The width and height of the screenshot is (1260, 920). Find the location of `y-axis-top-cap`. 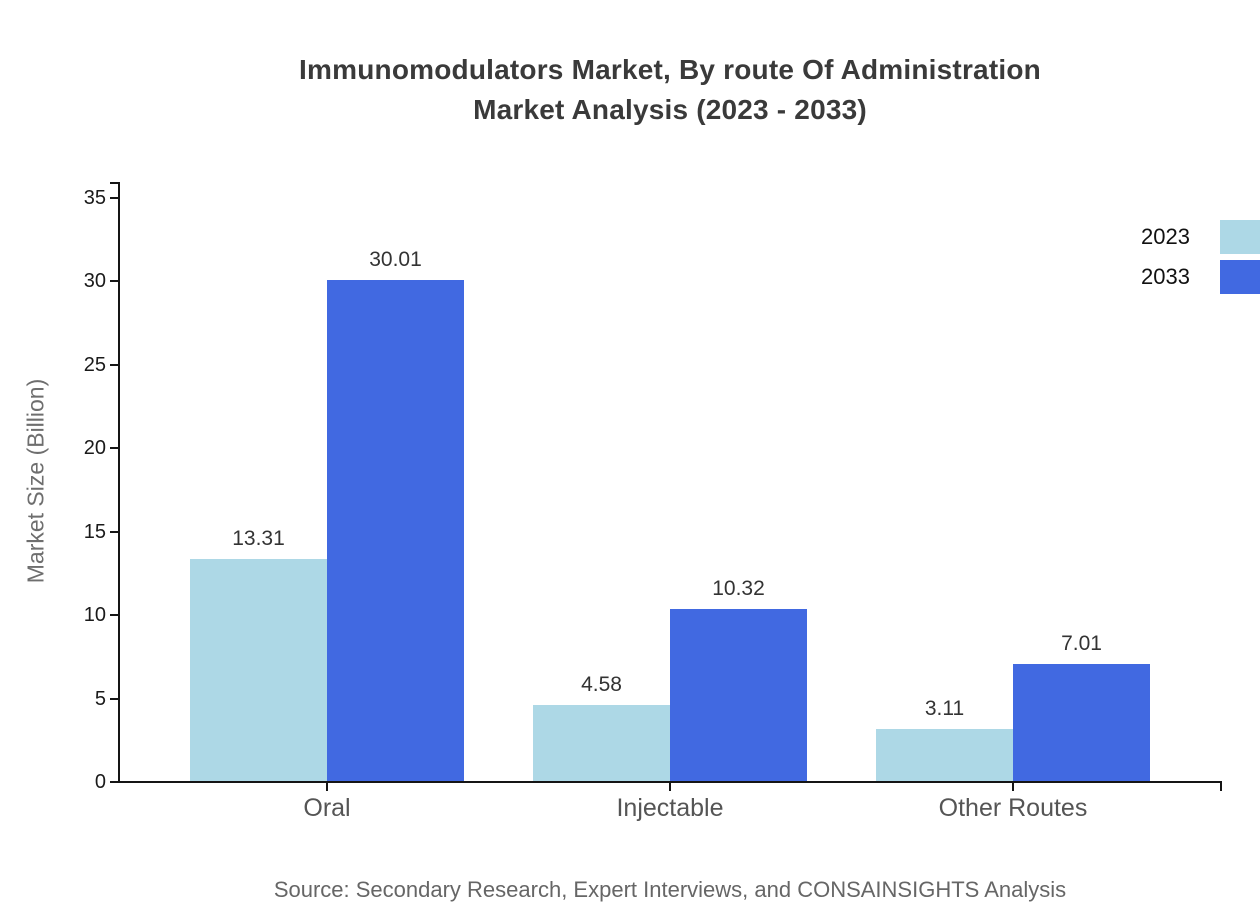

y-axis-top-cap is located at coordinates (114, 183).